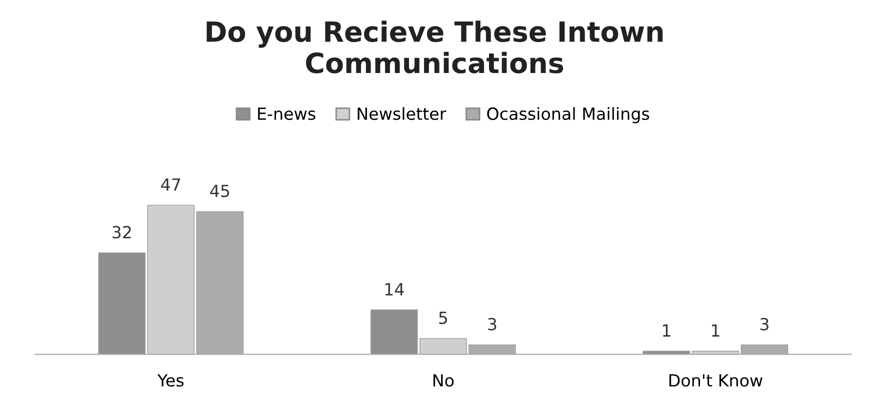 The image size is (869, 412). I want to click on x-tick-label: No, so click(443, 380).